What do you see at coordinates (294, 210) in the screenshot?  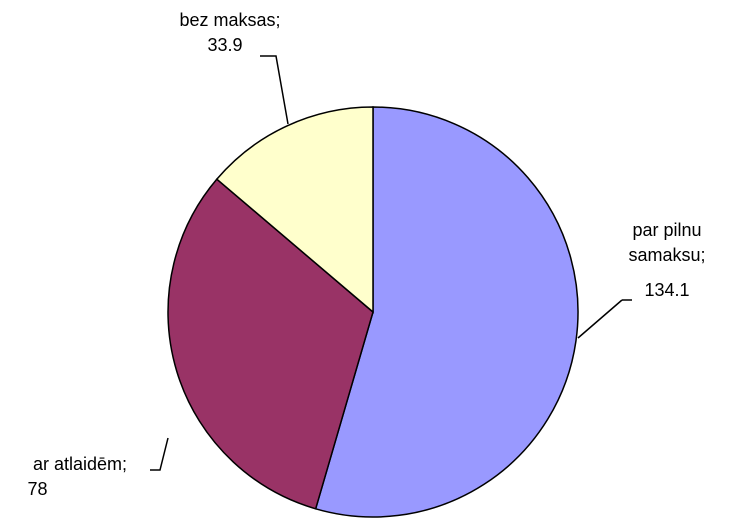 I see `pie-slice` at bounding box center [294, 210].